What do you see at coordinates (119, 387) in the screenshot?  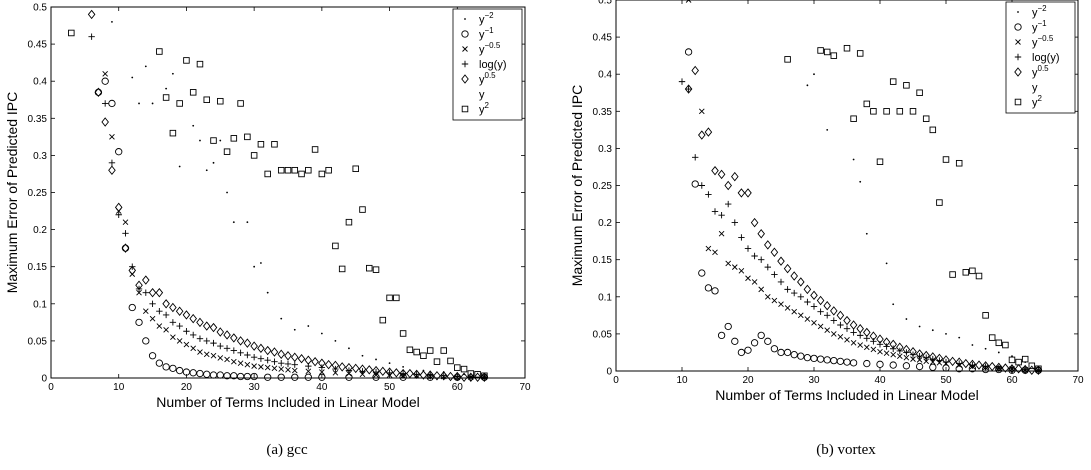 I see `x-tick-label: 10` at bounding box center [119, 387].